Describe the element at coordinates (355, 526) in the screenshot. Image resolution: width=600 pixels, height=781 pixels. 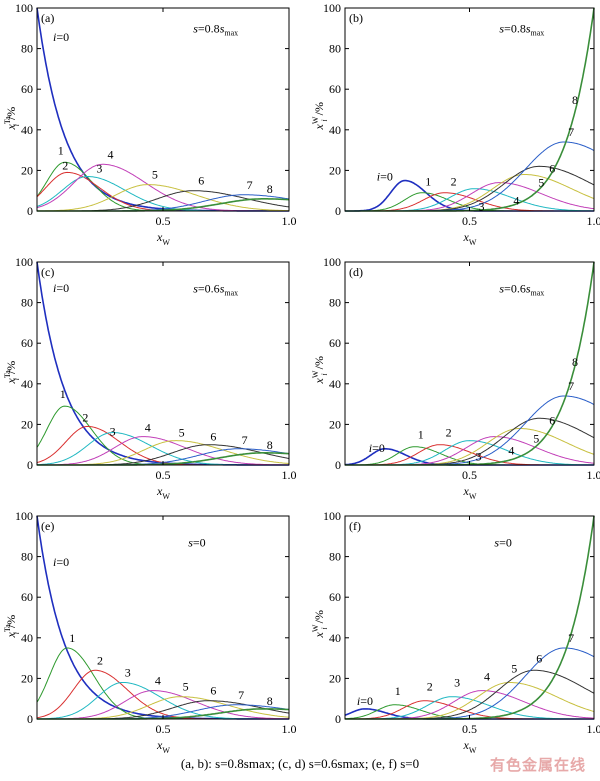
I see `panel-letter: (f)` at that location.